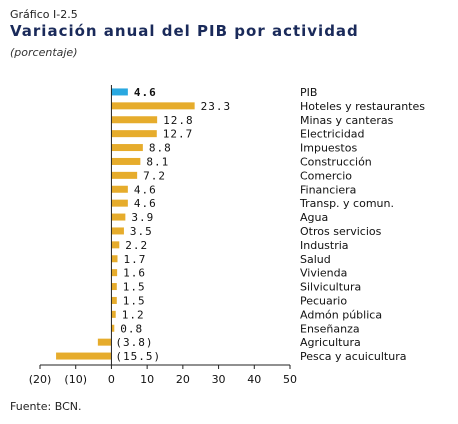 This screenshot has height=424, width=458. I want to click on data-label: 1.6, so click(134, 273).